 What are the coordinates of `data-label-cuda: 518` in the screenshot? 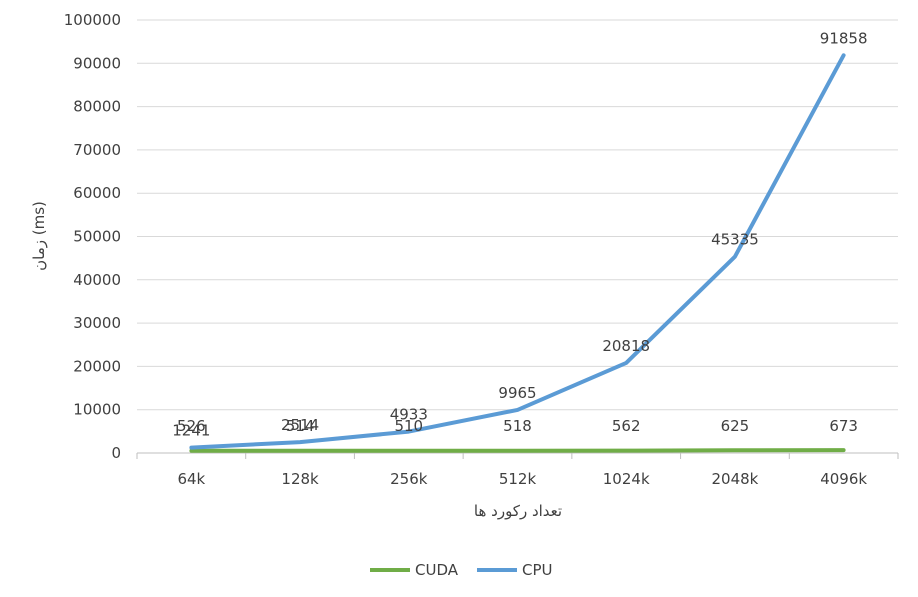 It's located at (517, 426).